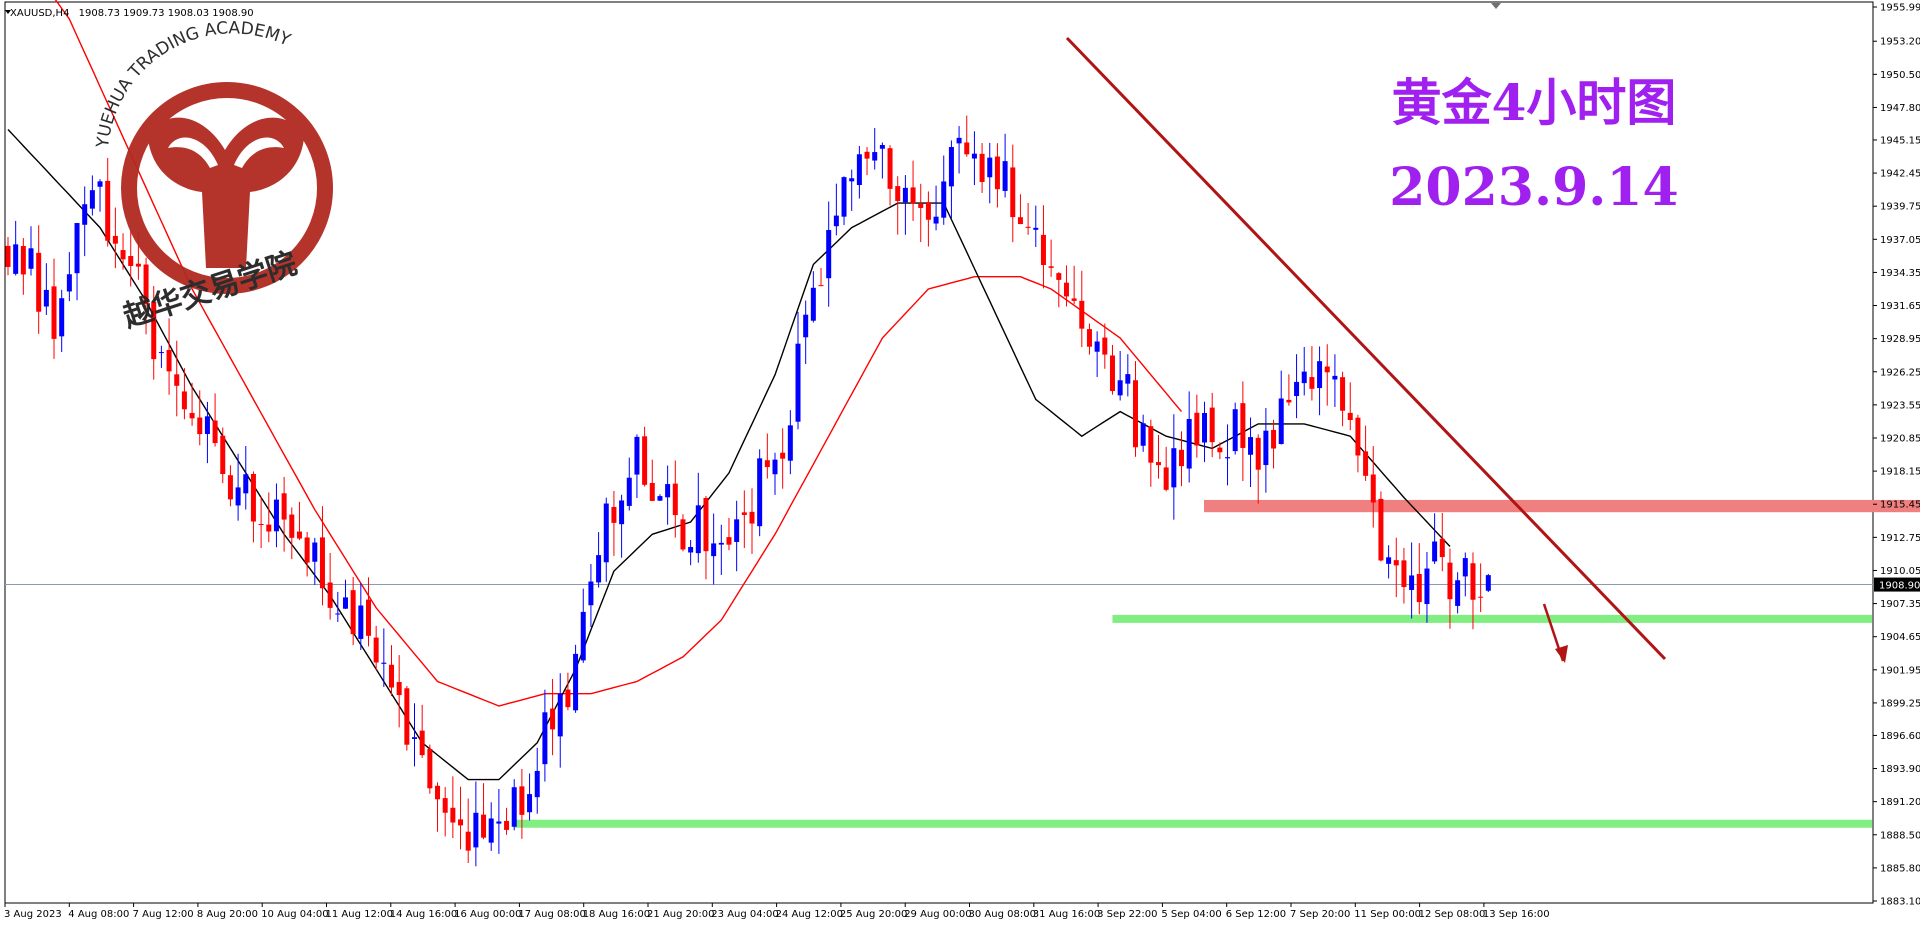  What do you see at coordinates (1320, 914) in the screenshot?
I see `time-tick-label: 7 Sep 20:00` at bounding box center [1320, 914].